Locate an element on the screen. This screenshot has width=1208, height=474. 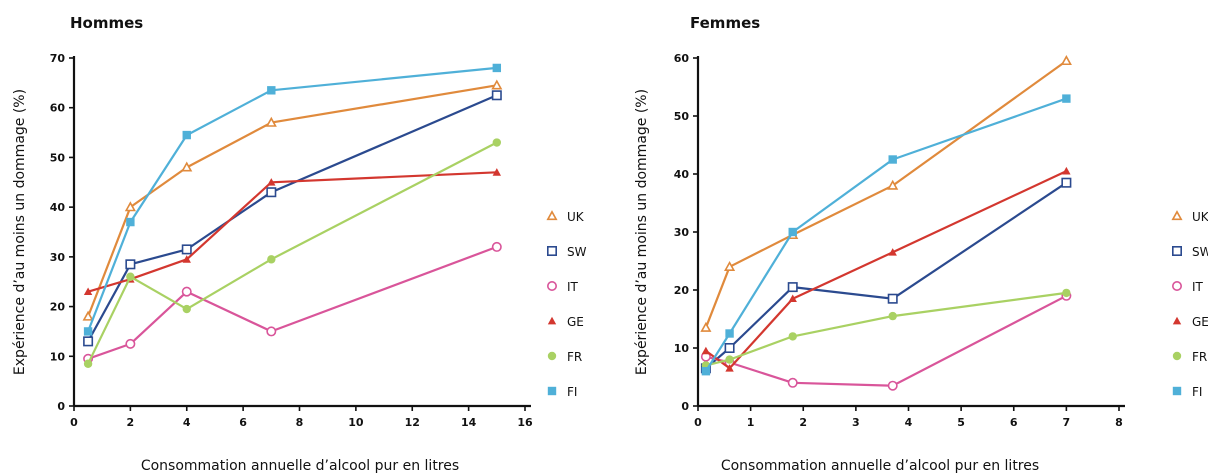
x-tick-label-femmes: 1 is located at coordinates (751, 422).